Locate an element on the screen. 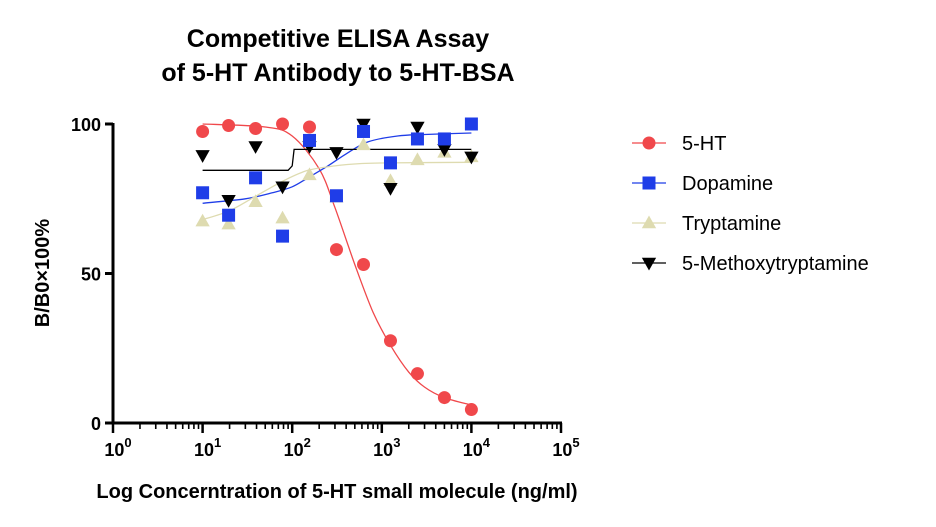  y-tick-label: 100 is located at coordinates (86, 125).